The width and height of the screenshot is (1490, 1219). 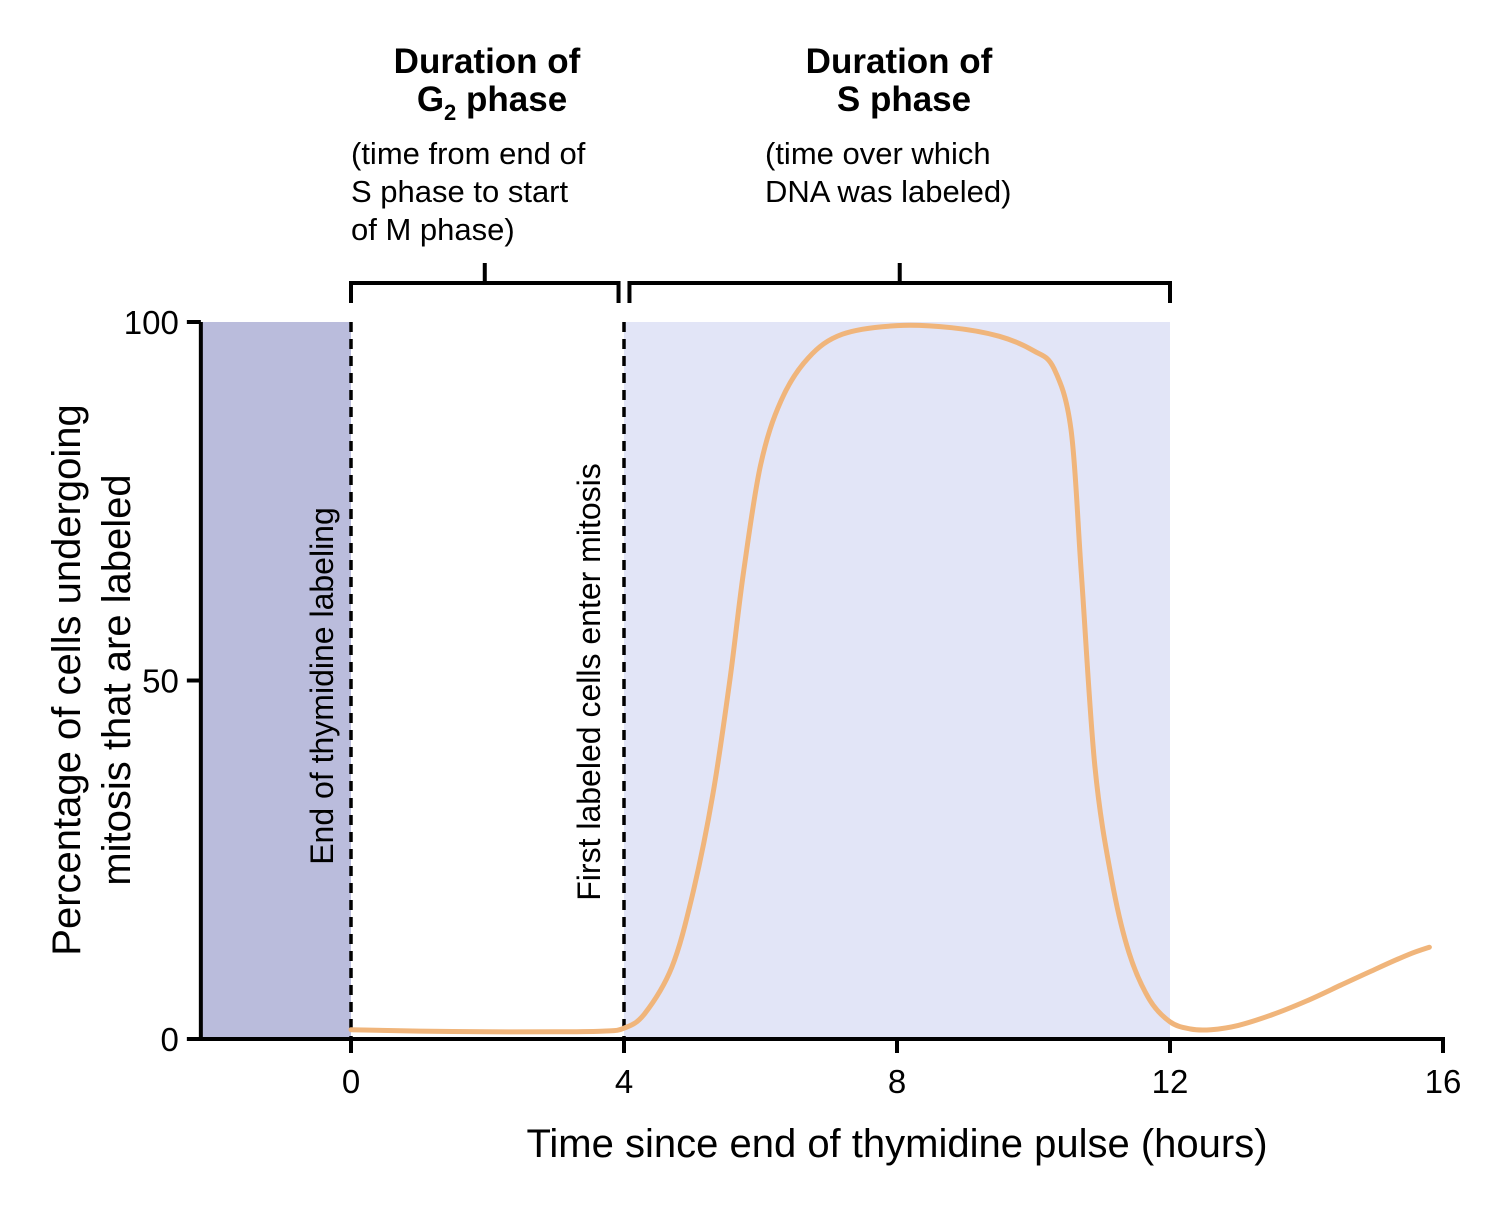 What do you see at coordinates (878, 153) in the screenshot?
I see `s-note-line1: (time over which` at bounding box center [878, 153].